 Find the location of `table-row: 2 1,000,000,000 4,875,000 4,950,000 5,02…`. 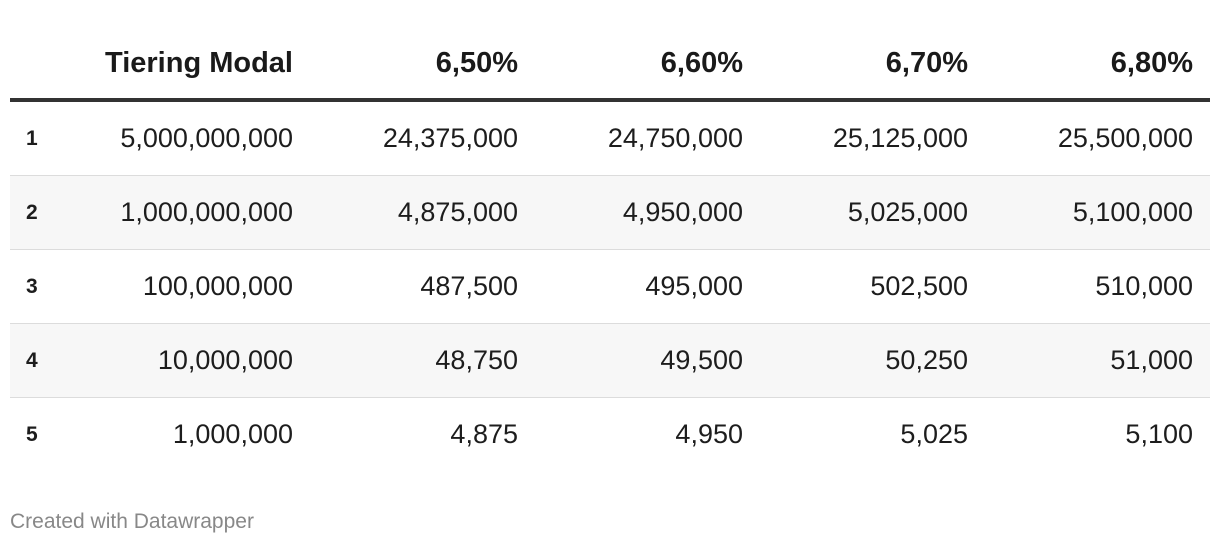

table-row: 2 1,000,000,000 4,875,000 4,950,000 5,02… is located at coordinates (610, 212).